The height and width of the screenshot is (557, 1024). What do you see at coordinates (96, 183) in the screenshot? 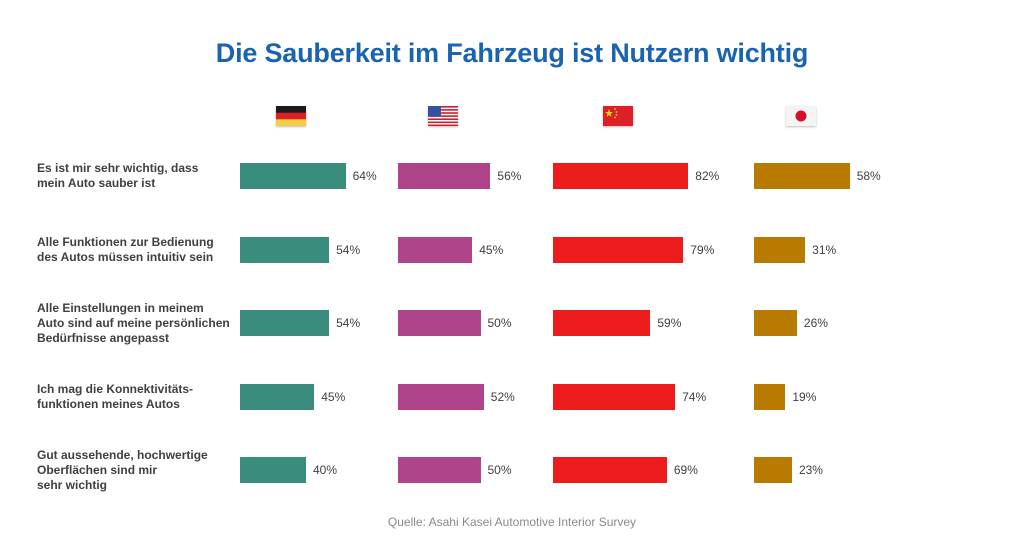
I see `category-label-line: mein Auto sauber ist` at bounding box center [96, 183].